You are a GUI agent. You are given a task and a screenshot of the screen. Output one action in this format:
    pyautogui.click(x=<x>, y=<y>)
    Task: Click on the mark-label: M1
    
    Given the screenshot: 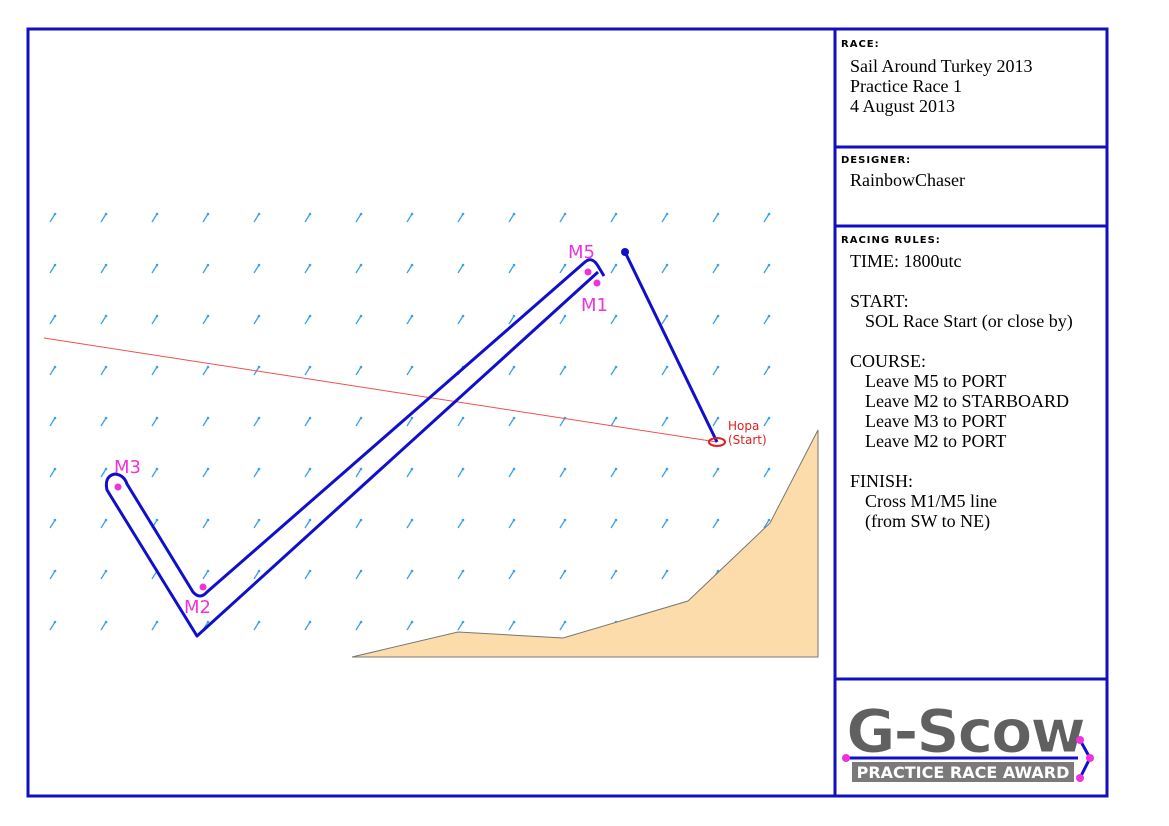 What is the action you would take?
    pyautogui.click(x=594, y=305)
    